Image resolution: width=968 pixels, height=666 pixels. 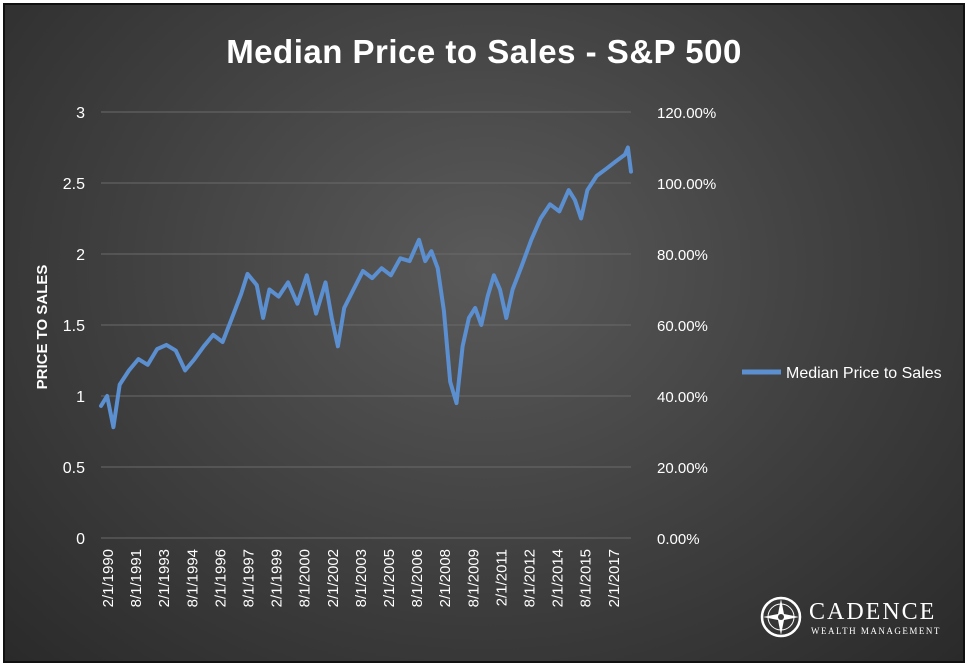 What do you see at coordinates (558, 578) in the screenshot?
I see `x-tick-label: 2/1/2014` at bounding box center [558, 578].